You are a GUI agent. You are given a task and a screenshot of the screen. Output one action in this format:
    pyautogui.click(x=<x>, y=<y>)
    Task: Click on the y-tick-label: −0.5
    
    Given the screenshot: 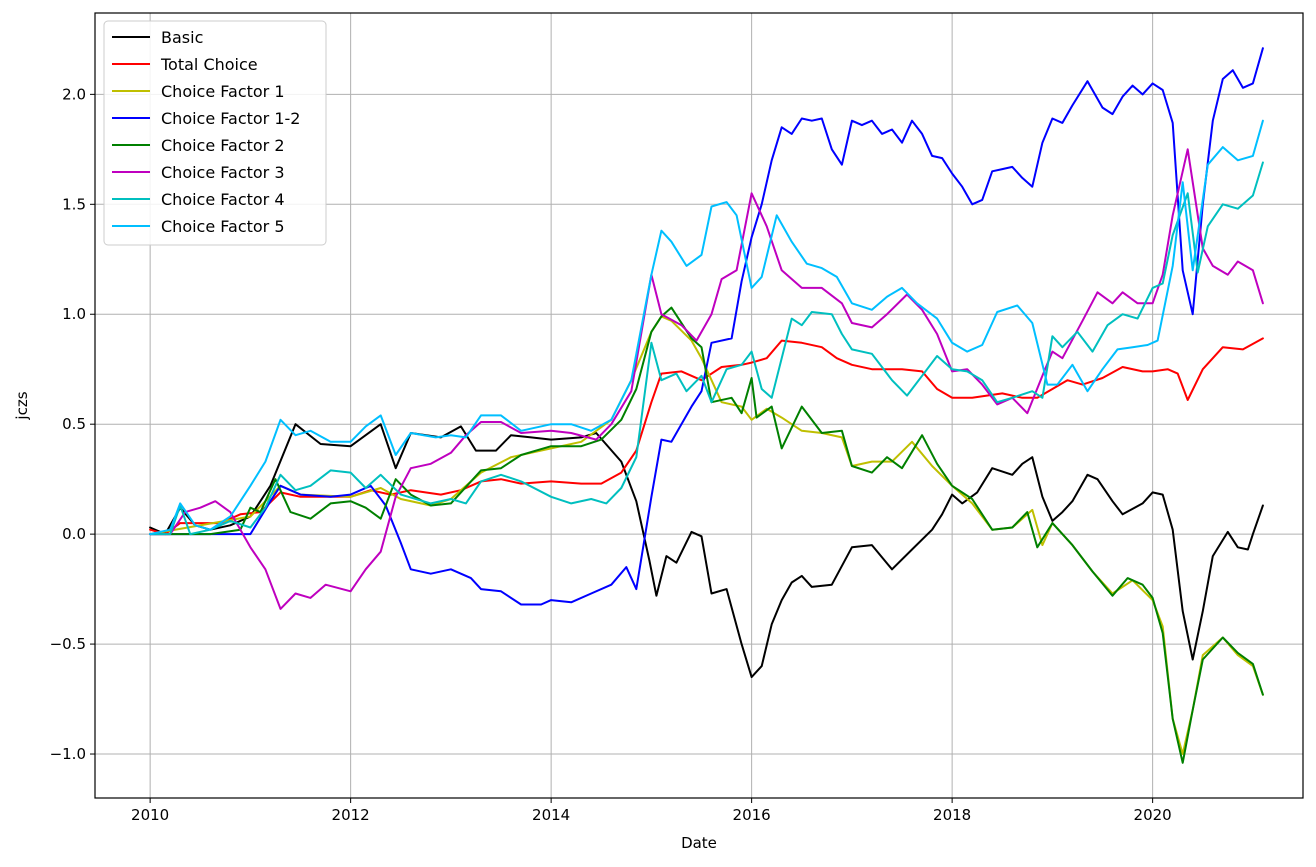 What is the action you would take?
    pyautogui.click(x=68, y=644)
    